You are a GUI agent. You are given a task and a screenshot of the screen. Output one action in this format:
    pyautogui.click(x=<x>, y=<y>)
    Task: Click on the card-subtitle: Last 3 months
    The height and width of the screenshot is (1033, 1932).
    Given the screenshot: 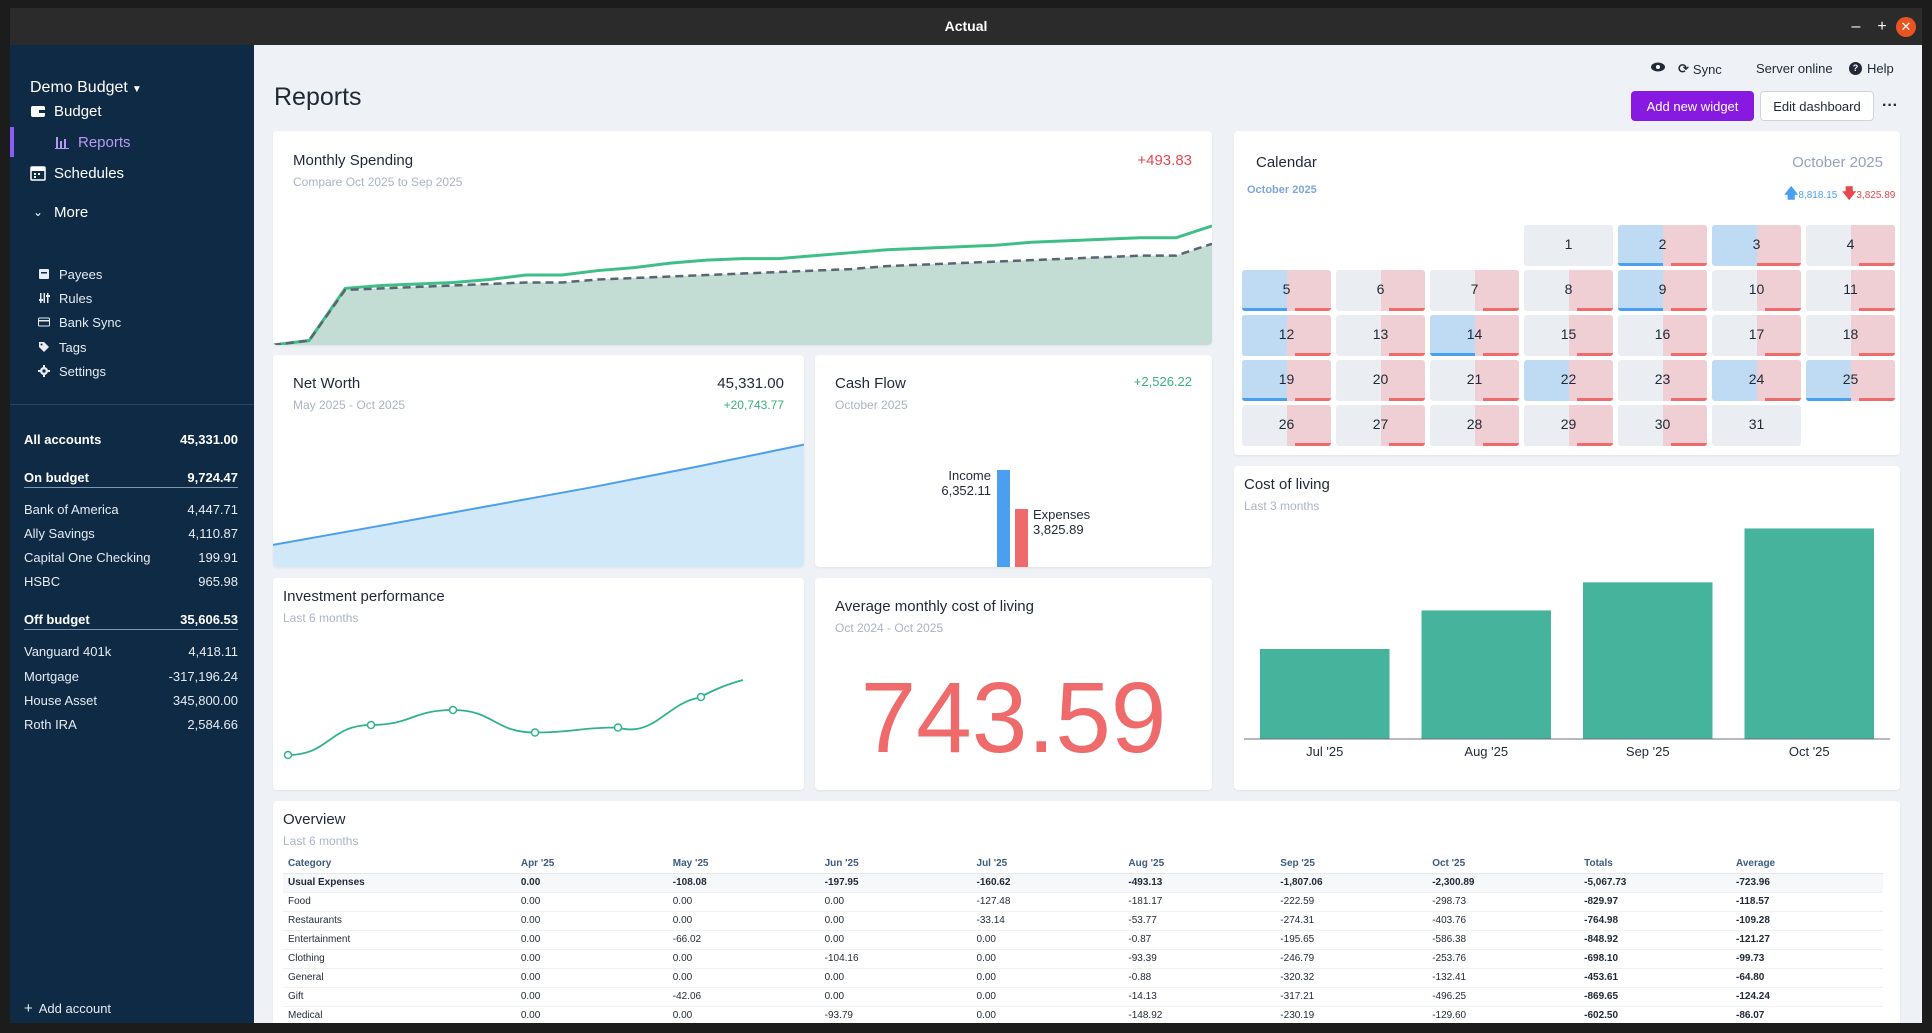 What is the action you would take?
    pyautogui.click(x=1282, y=506)
    